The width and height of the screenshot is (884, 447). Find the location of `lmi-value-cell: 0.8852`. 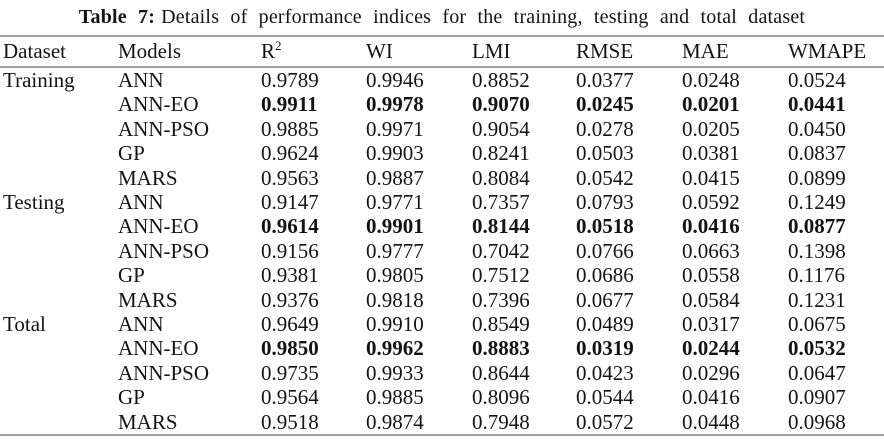

lmi-value-cell: 0.8852 is located at coordinates (501, 80).